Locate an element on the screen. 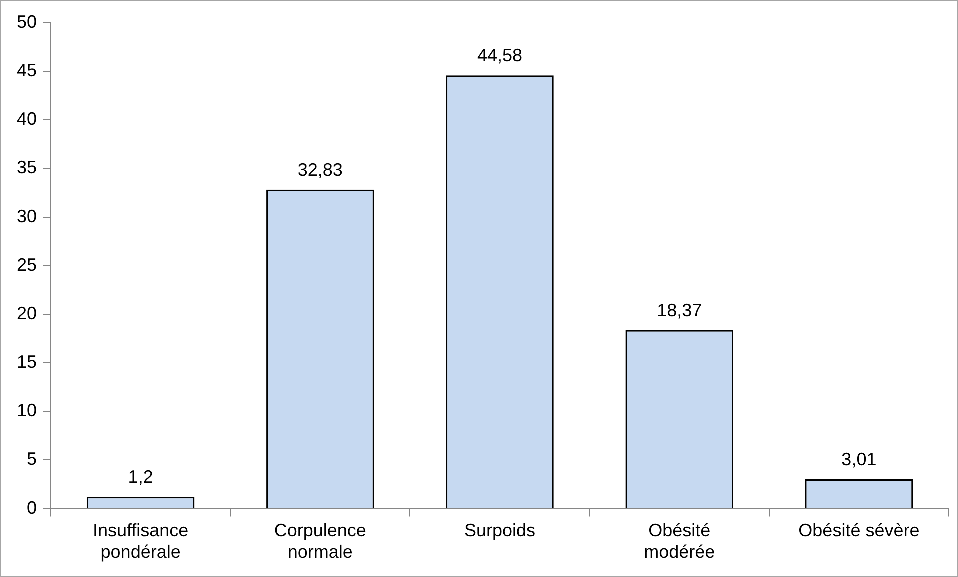 The image size is (958, 577). y-tick-label: 30 is located at coordinates (27, 216).